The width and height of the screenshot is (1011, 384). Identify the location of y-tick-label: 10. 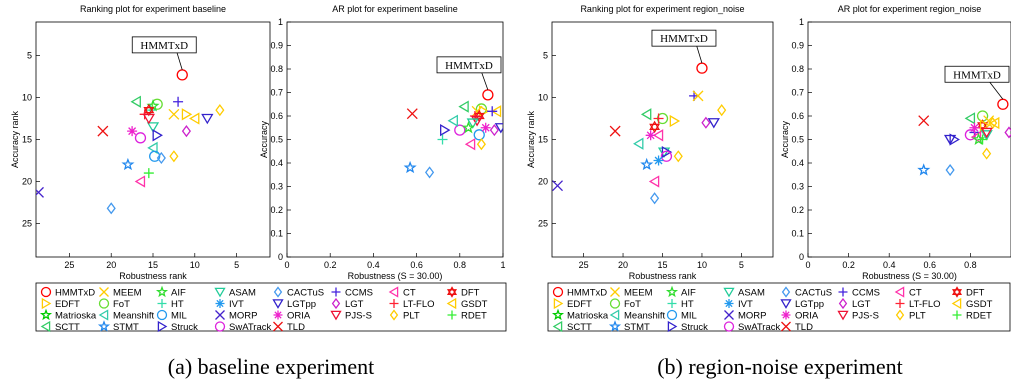
(543, 98).